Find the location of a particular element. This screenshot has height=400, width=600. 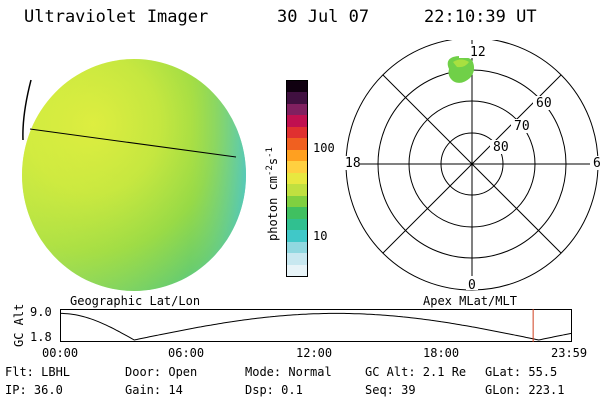

lat-label-70: 70 is located at coordinates (522, 126).